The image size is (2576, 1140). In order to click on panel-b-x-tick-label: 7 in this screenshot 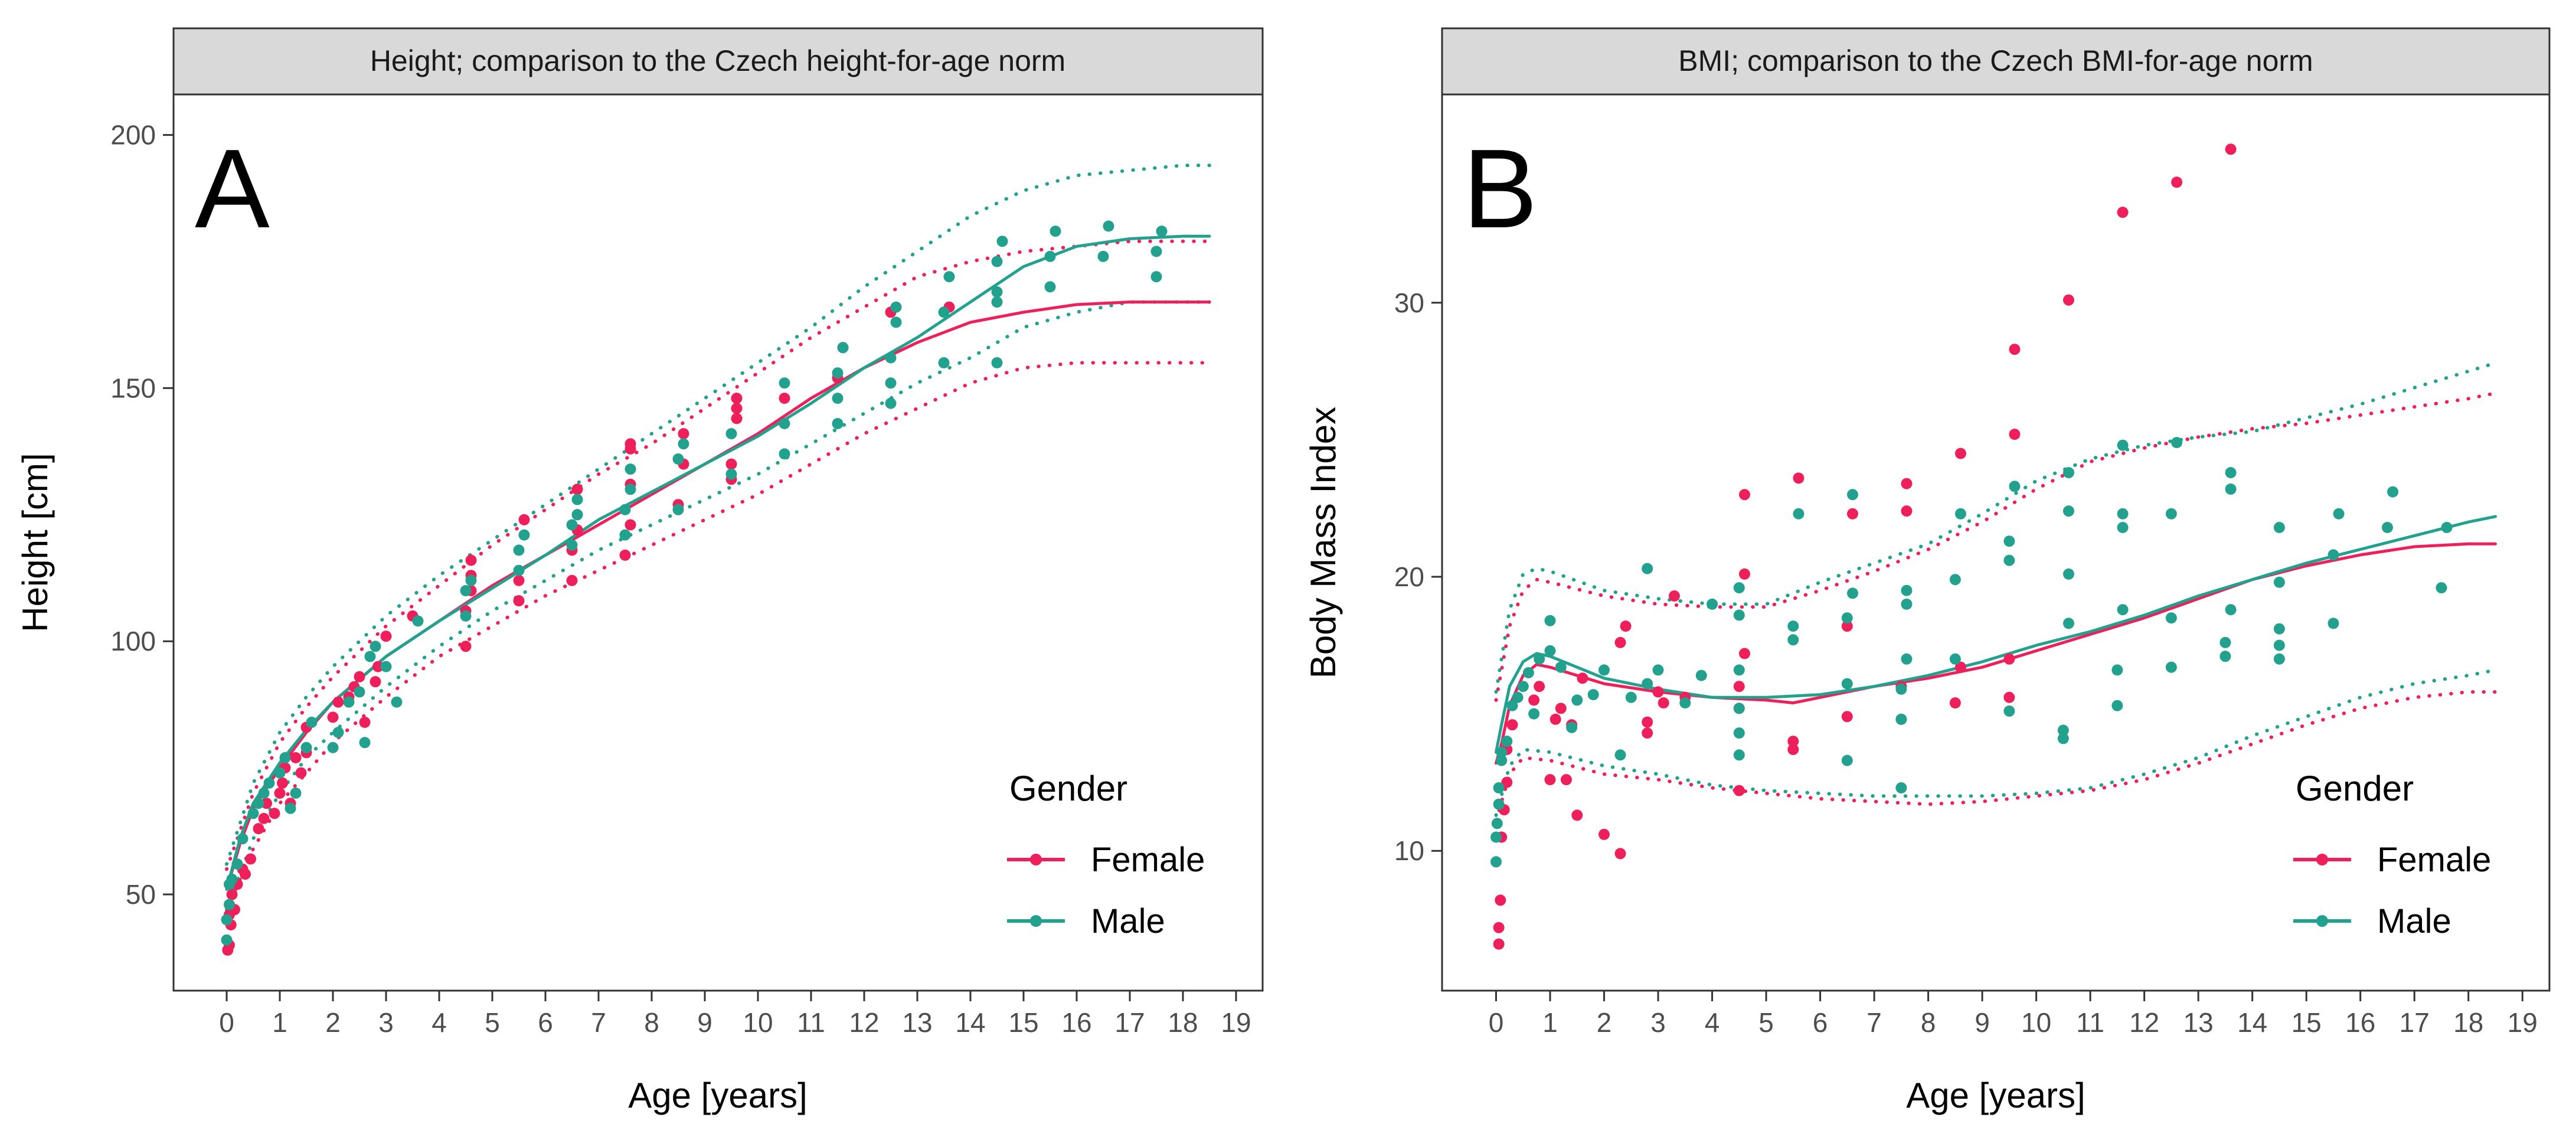, I will do `click(1874, 1022)`.